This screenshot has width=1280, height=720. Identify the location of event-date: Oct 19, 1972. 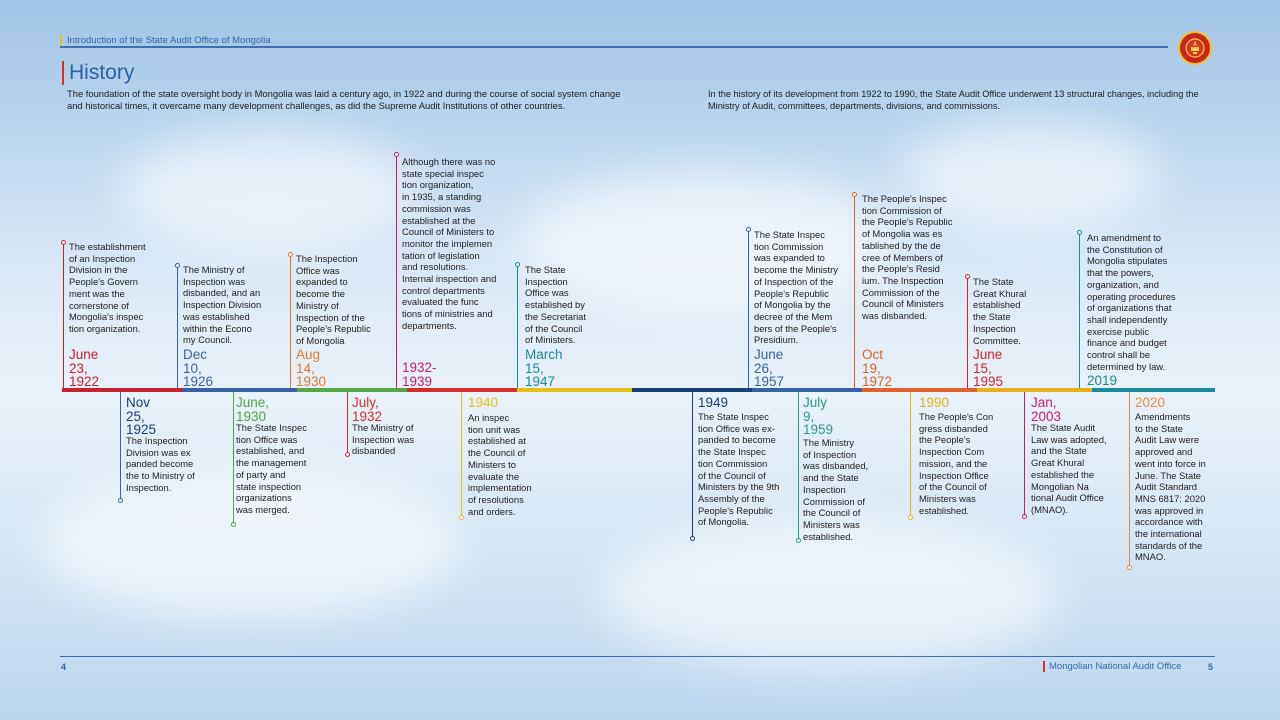
(877, 368).